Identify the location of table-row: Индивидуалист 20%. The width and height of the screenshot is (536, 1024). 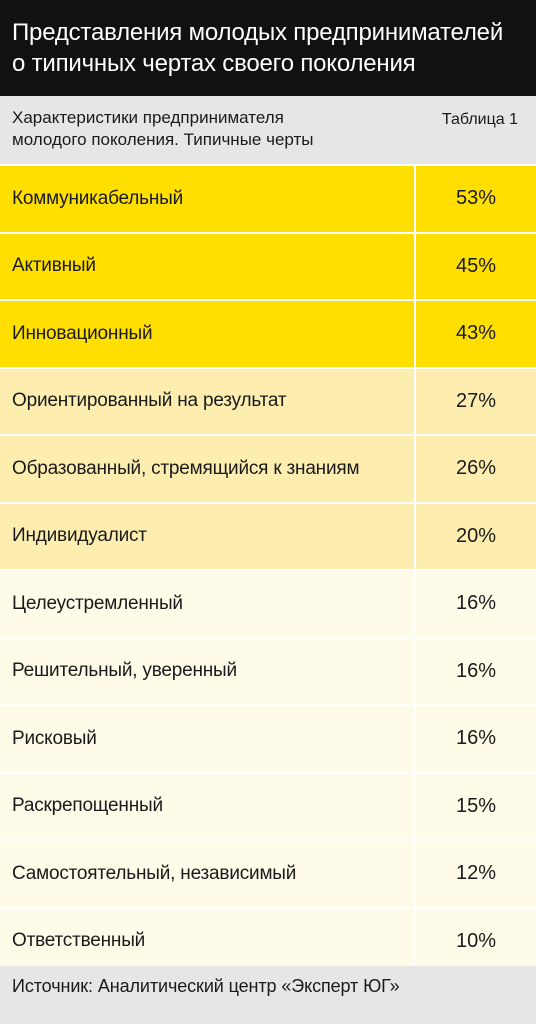
(268, 537).